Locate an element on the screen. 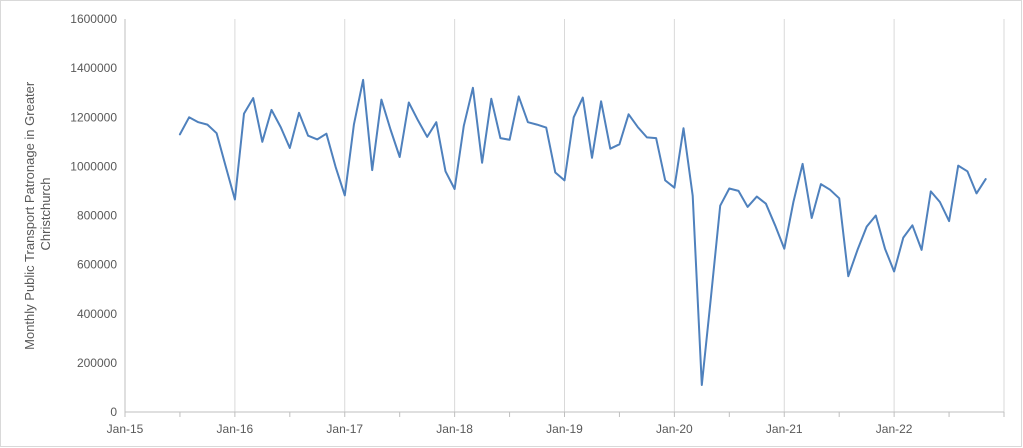 The height and width of the screenshot is (448, 1023). y-tick-label: 0 is located at coordinates (113, 412).